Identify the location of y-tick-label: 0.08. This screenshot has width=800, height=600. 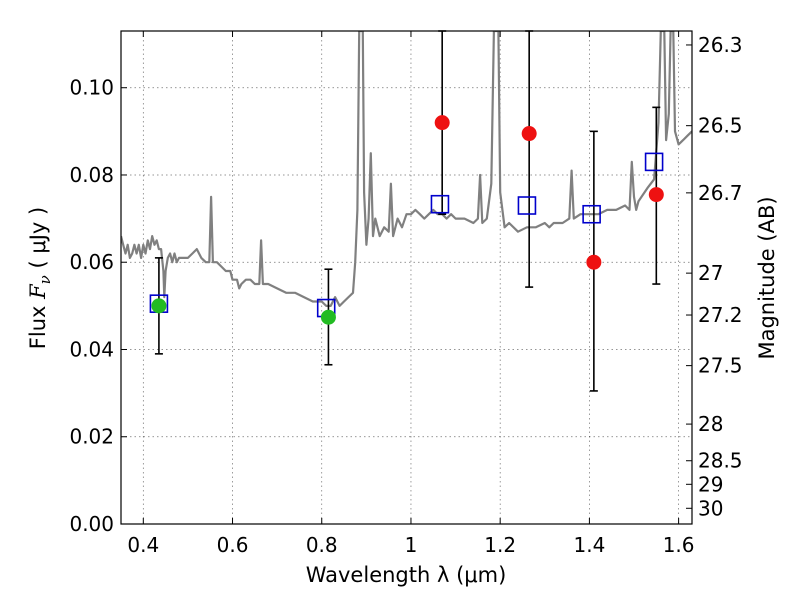
(91, 175).